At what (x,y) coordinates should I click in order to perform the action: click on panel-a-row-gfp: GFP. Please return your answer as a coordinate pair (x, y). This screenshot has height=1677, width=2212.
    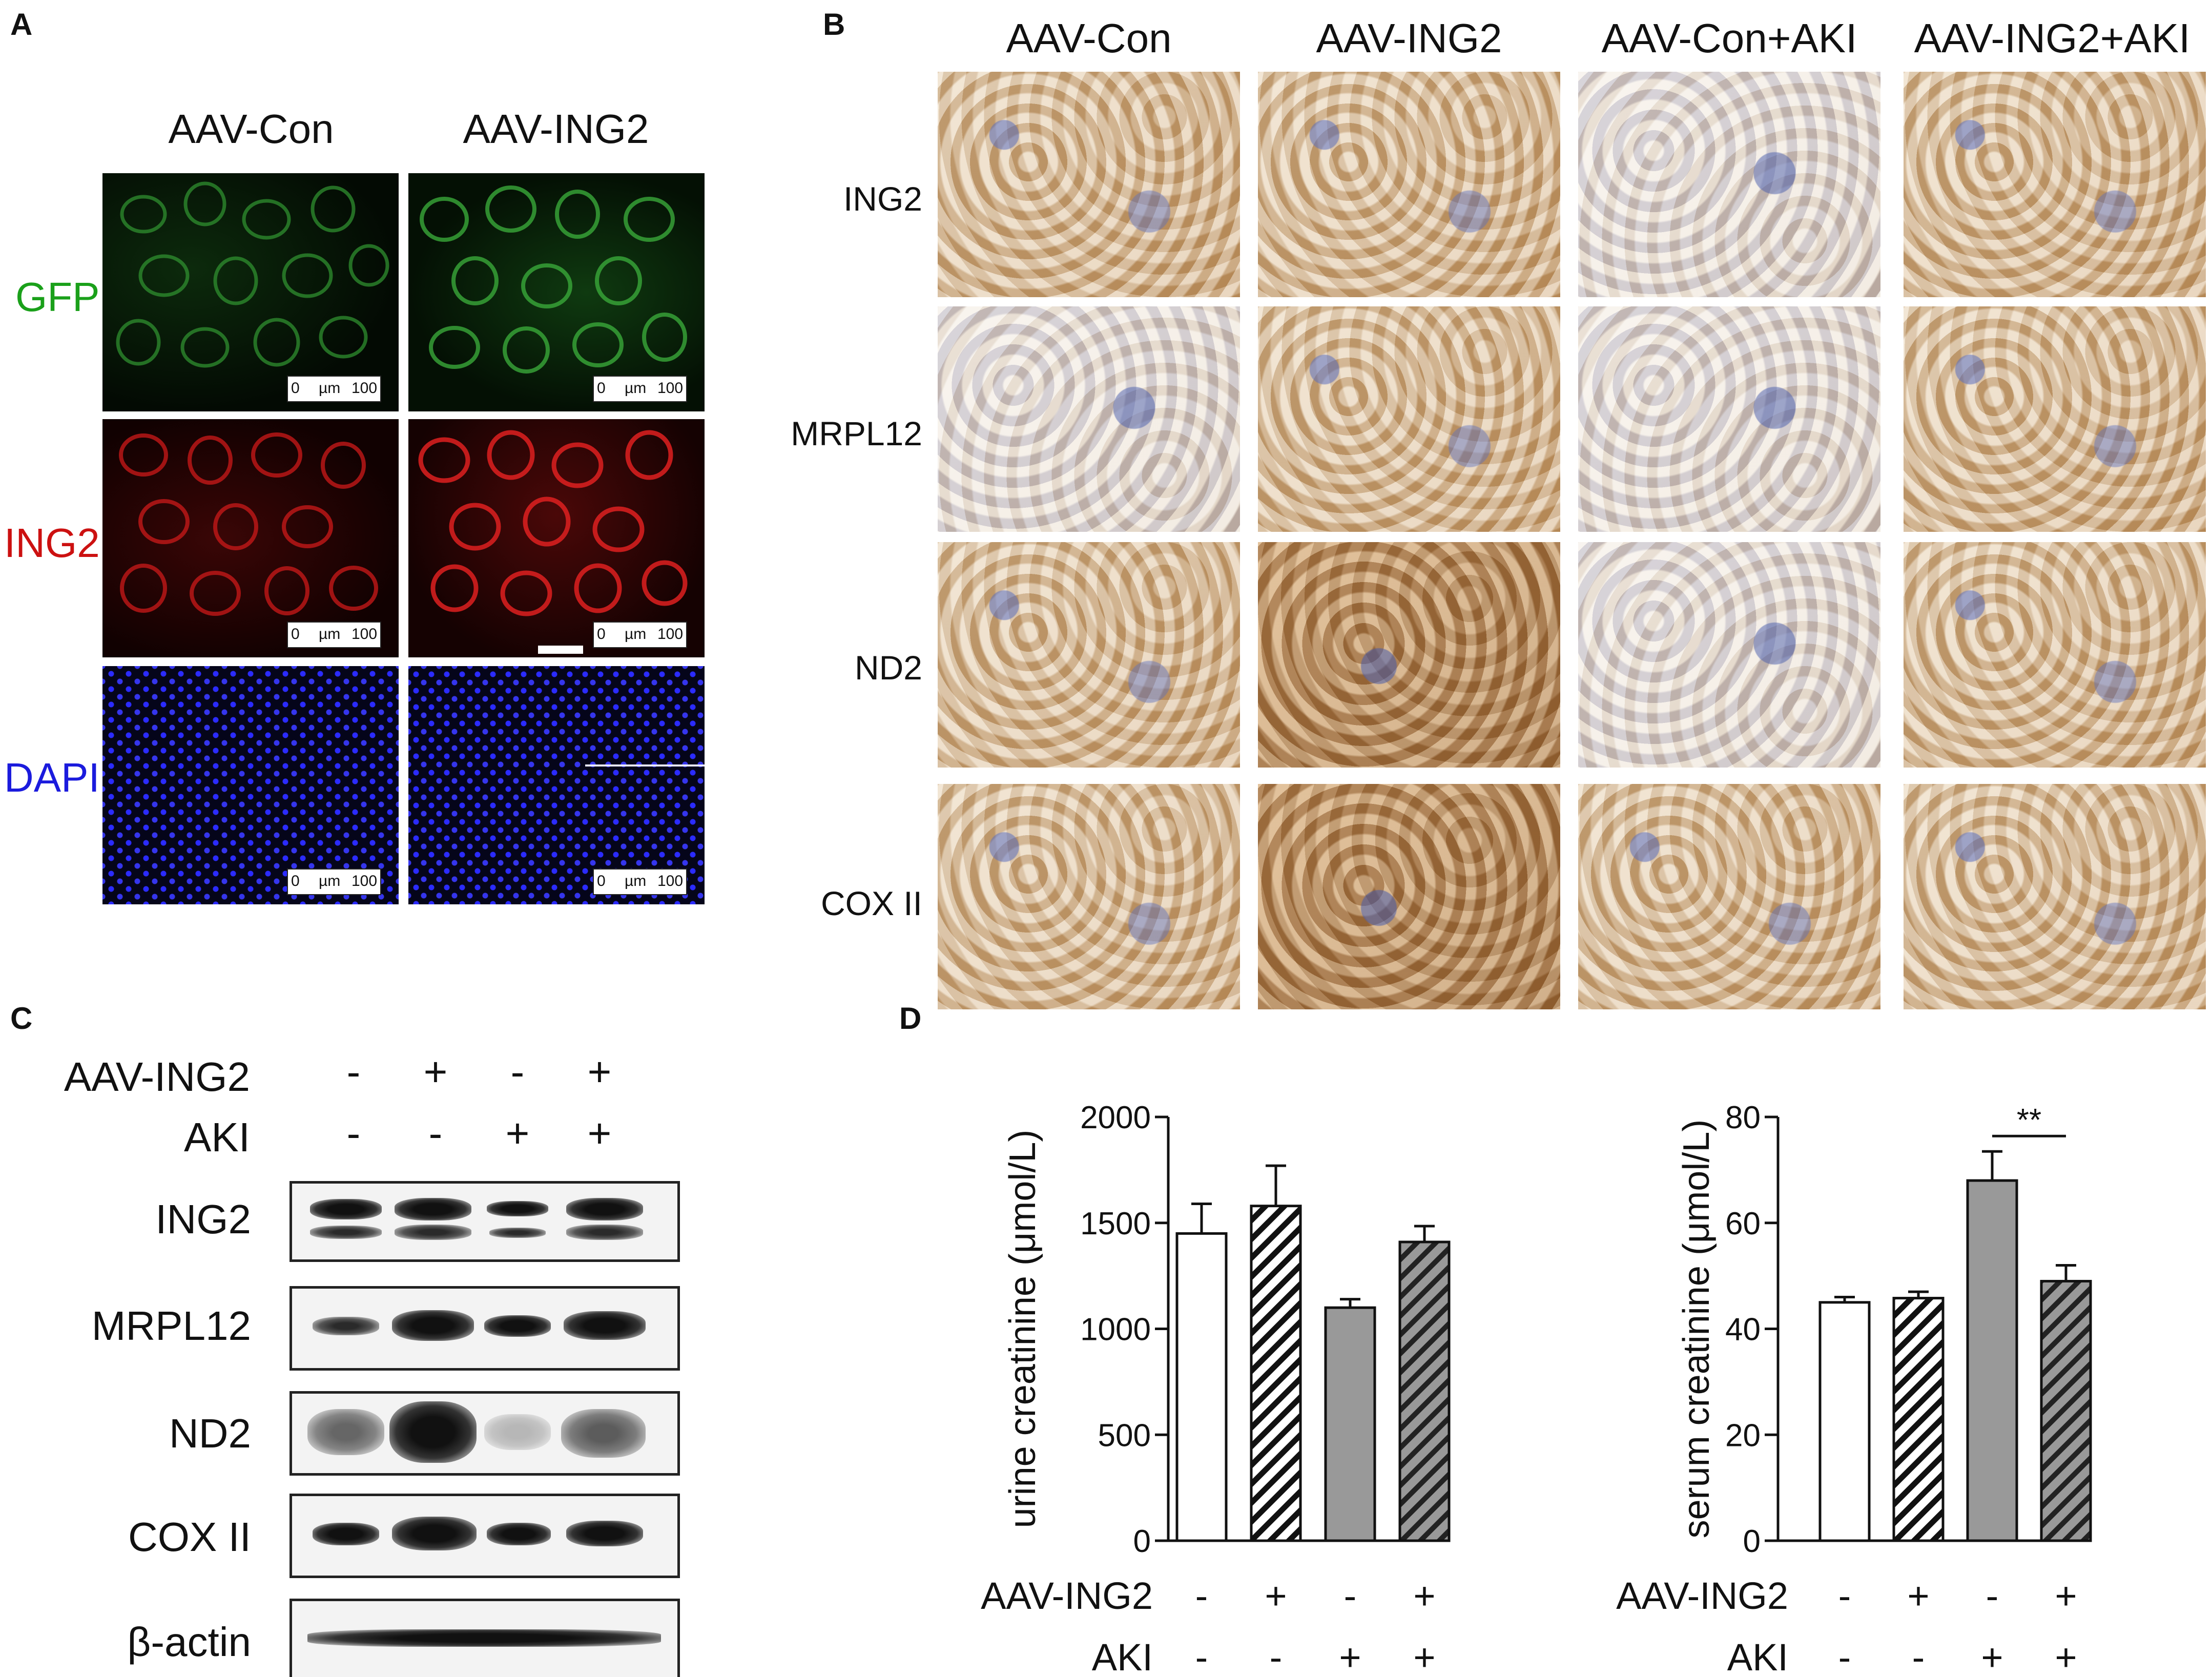
    Looking at the image, I should click on (57, 297).